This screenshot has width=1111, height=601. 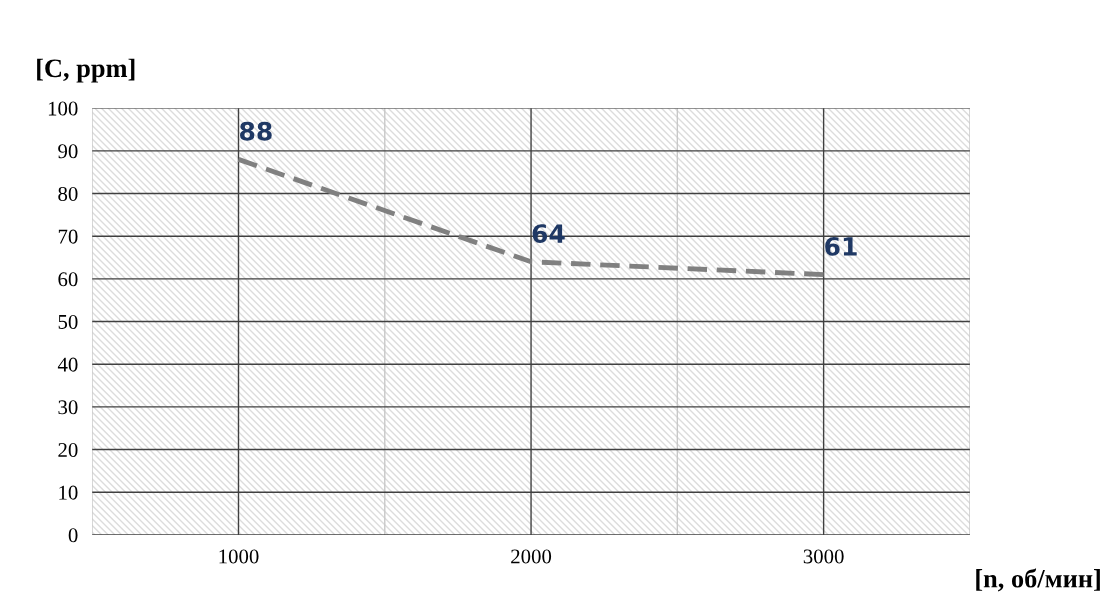 What do you see at coordinates (68, 321) in the screenshot?
I see `y-tick-label: 50` at bounding box center [68, 321].